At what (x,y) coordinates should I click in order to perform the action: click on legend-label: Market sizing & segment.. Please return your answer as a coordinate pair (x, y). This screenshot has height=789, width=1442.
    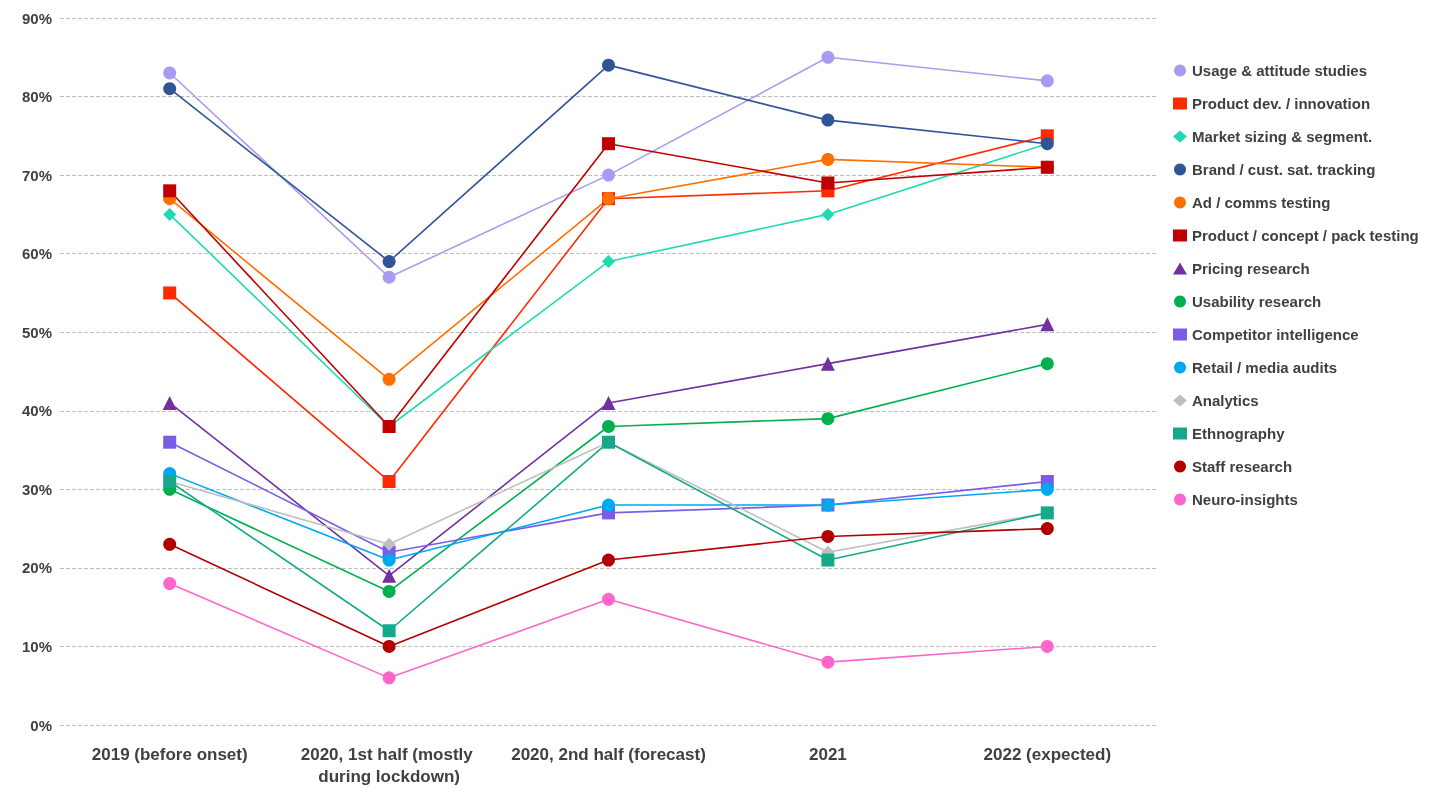
    Looking at the image, I should click on (1282, 136).